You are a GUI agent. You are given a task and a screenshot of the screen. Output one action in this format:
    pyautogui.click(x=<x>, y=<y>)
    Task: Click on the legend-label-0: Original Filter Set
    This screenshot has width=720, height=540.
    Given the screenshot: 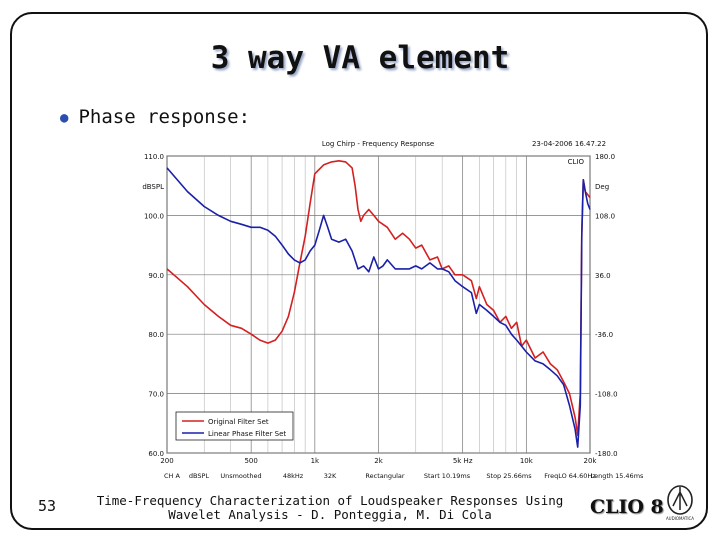 What is the action you would take?
    pyautogui.click(x=238, y=422)
    